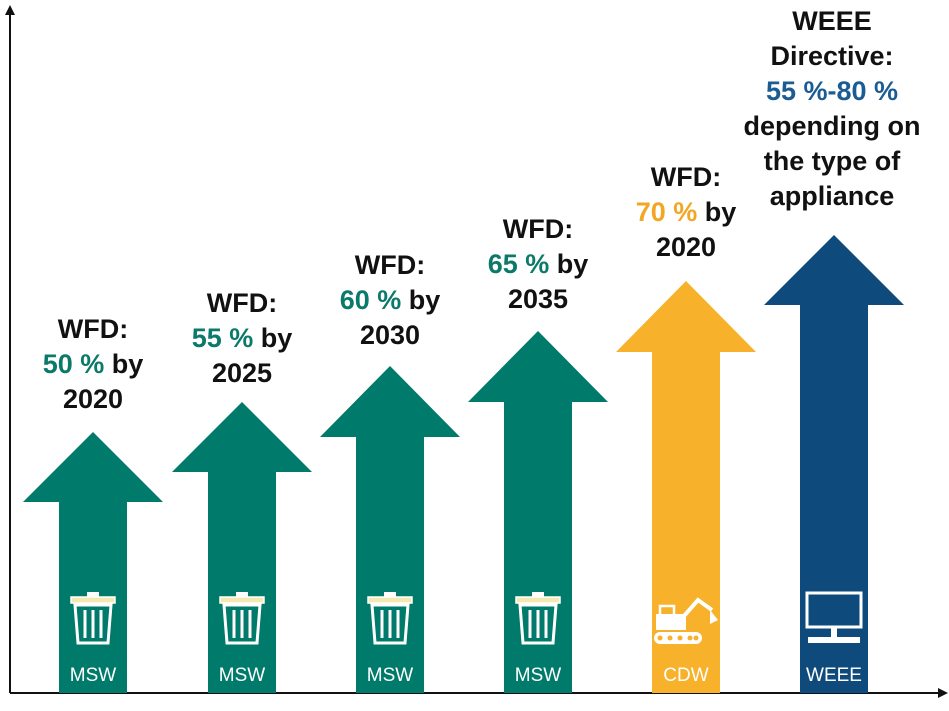 This screenshot has height=711, width=949. I want to click on label-line: 55 % by, so click(242, 338).